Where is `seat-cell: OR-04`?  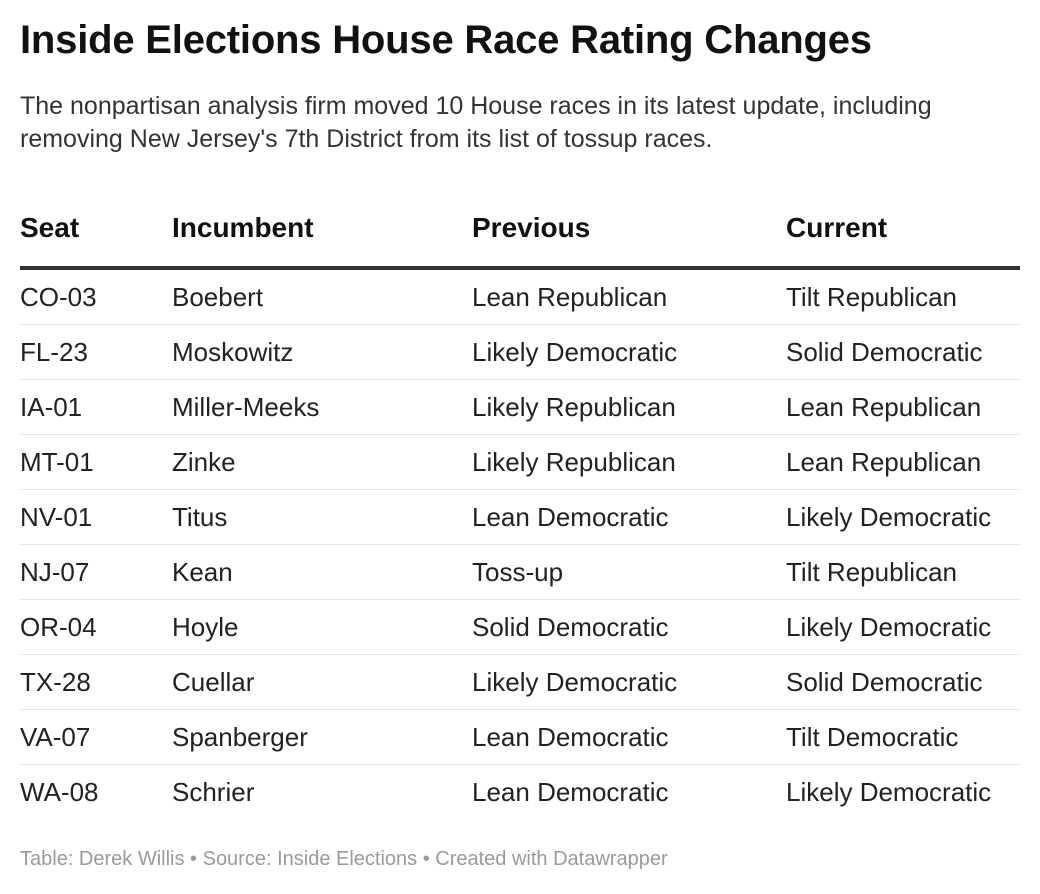 seat-cell: OR-04 is located at coordinates (58, 627).